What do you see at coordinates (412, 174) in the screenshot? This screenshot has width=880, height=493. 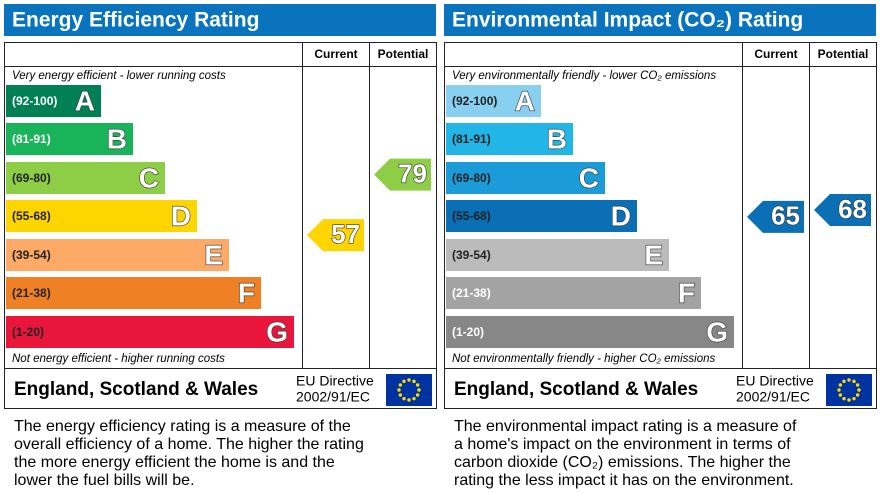 I see `rating-value: 79` at bounding box center [412, 174].